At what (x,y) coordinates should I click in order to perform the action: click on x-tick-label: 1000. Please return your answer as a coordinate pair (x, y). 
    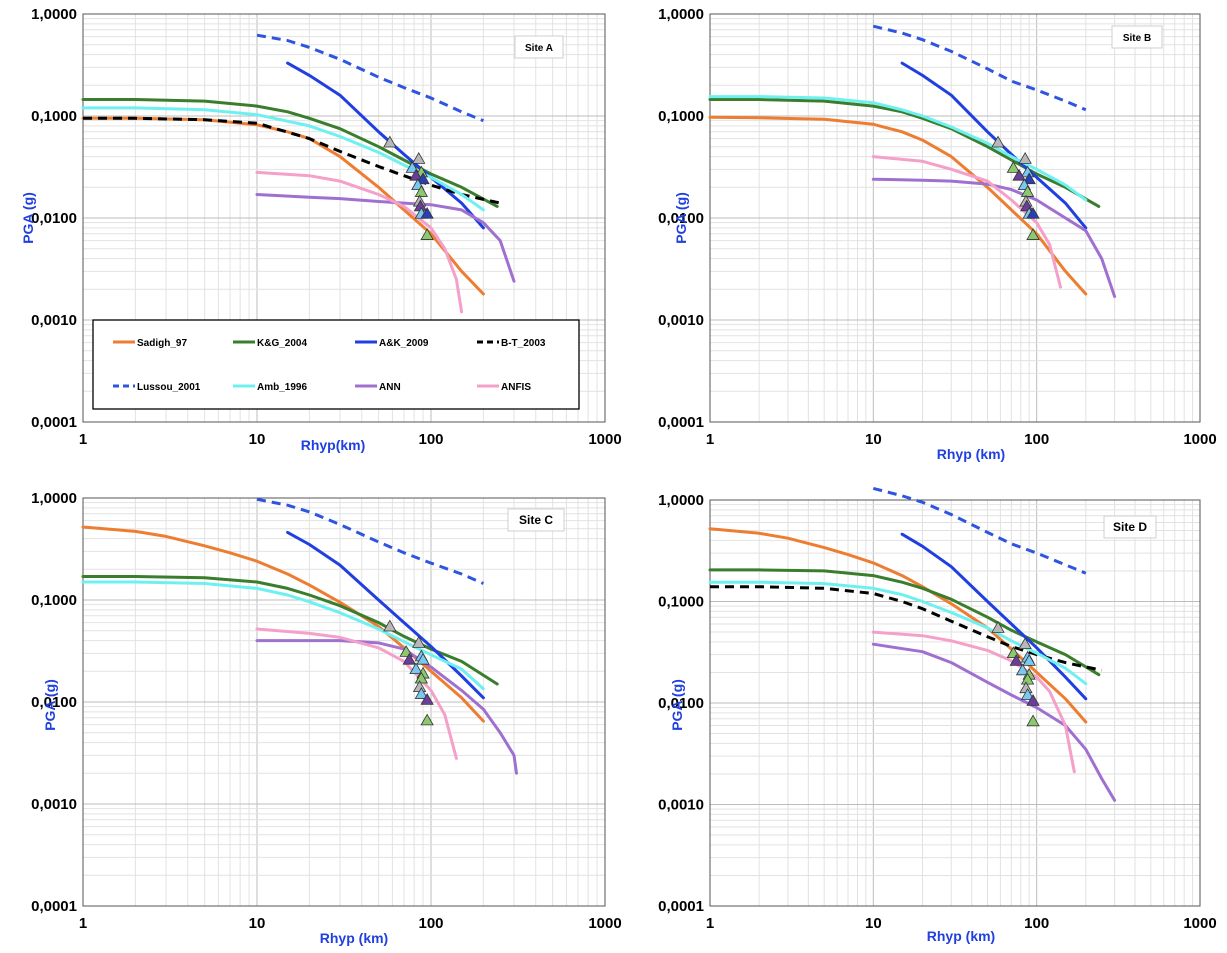
    Looking at the image, I should click on (1199, 439).